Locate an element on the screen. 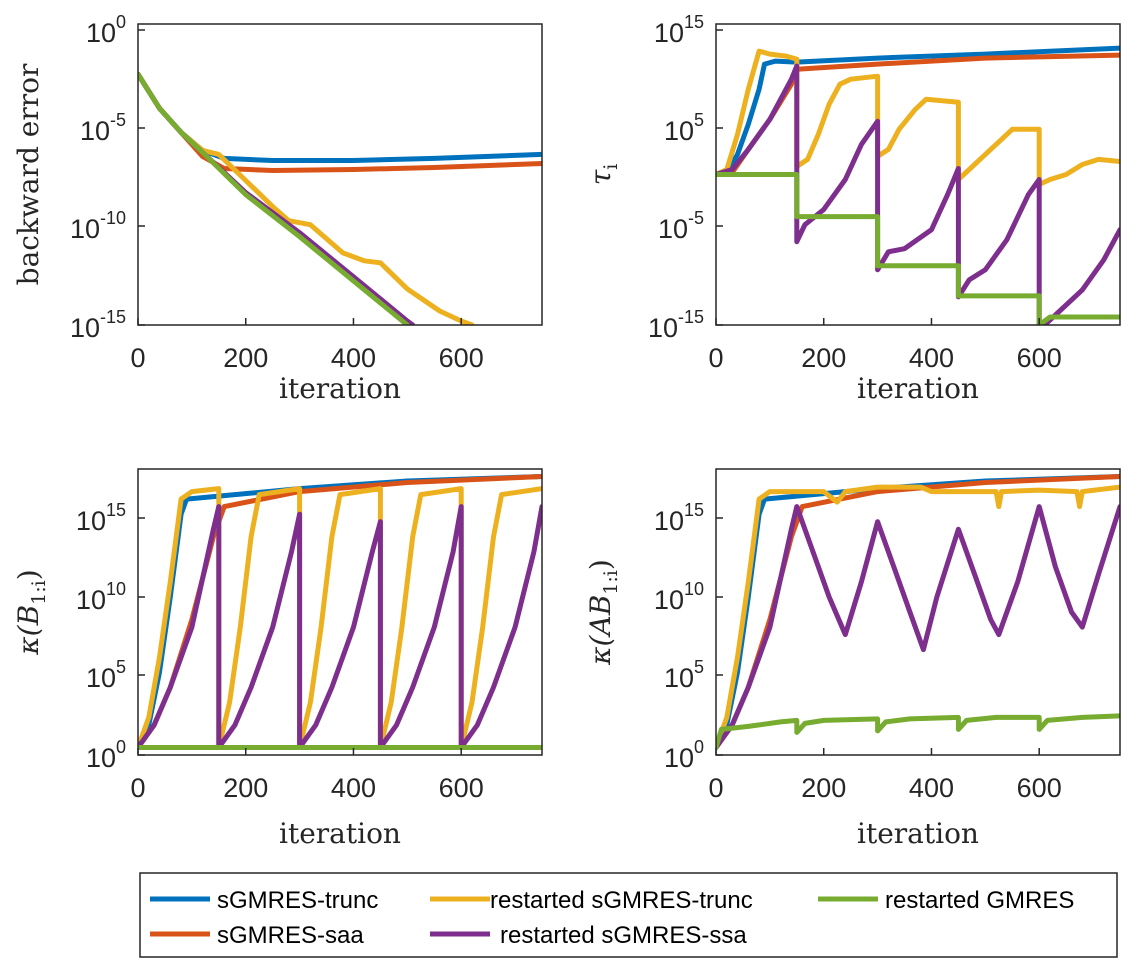 The width and height of the screenshot is (1122, 960). y-tick-label: 10⁻¹⁰ is located at coordinates (98, 226).